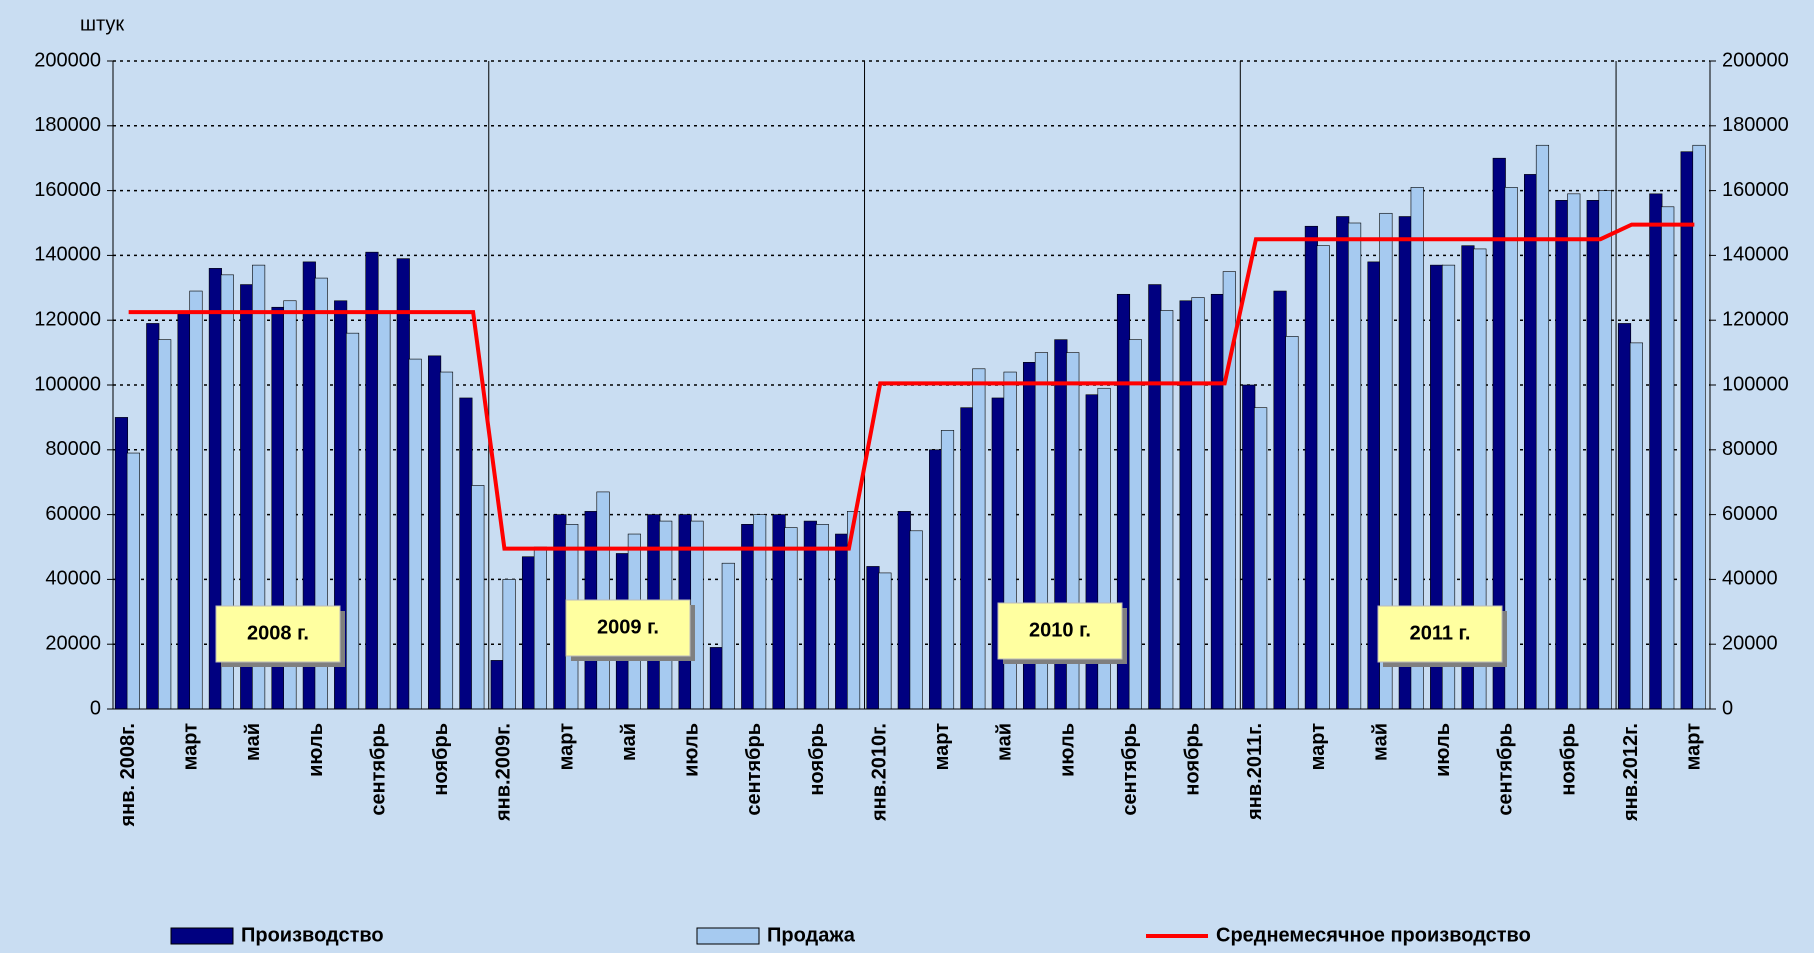  What do you see at coordinates (67, 190) in the screenshot?
I see `y-tick-label: 160000` at bounding box center [67, 190].